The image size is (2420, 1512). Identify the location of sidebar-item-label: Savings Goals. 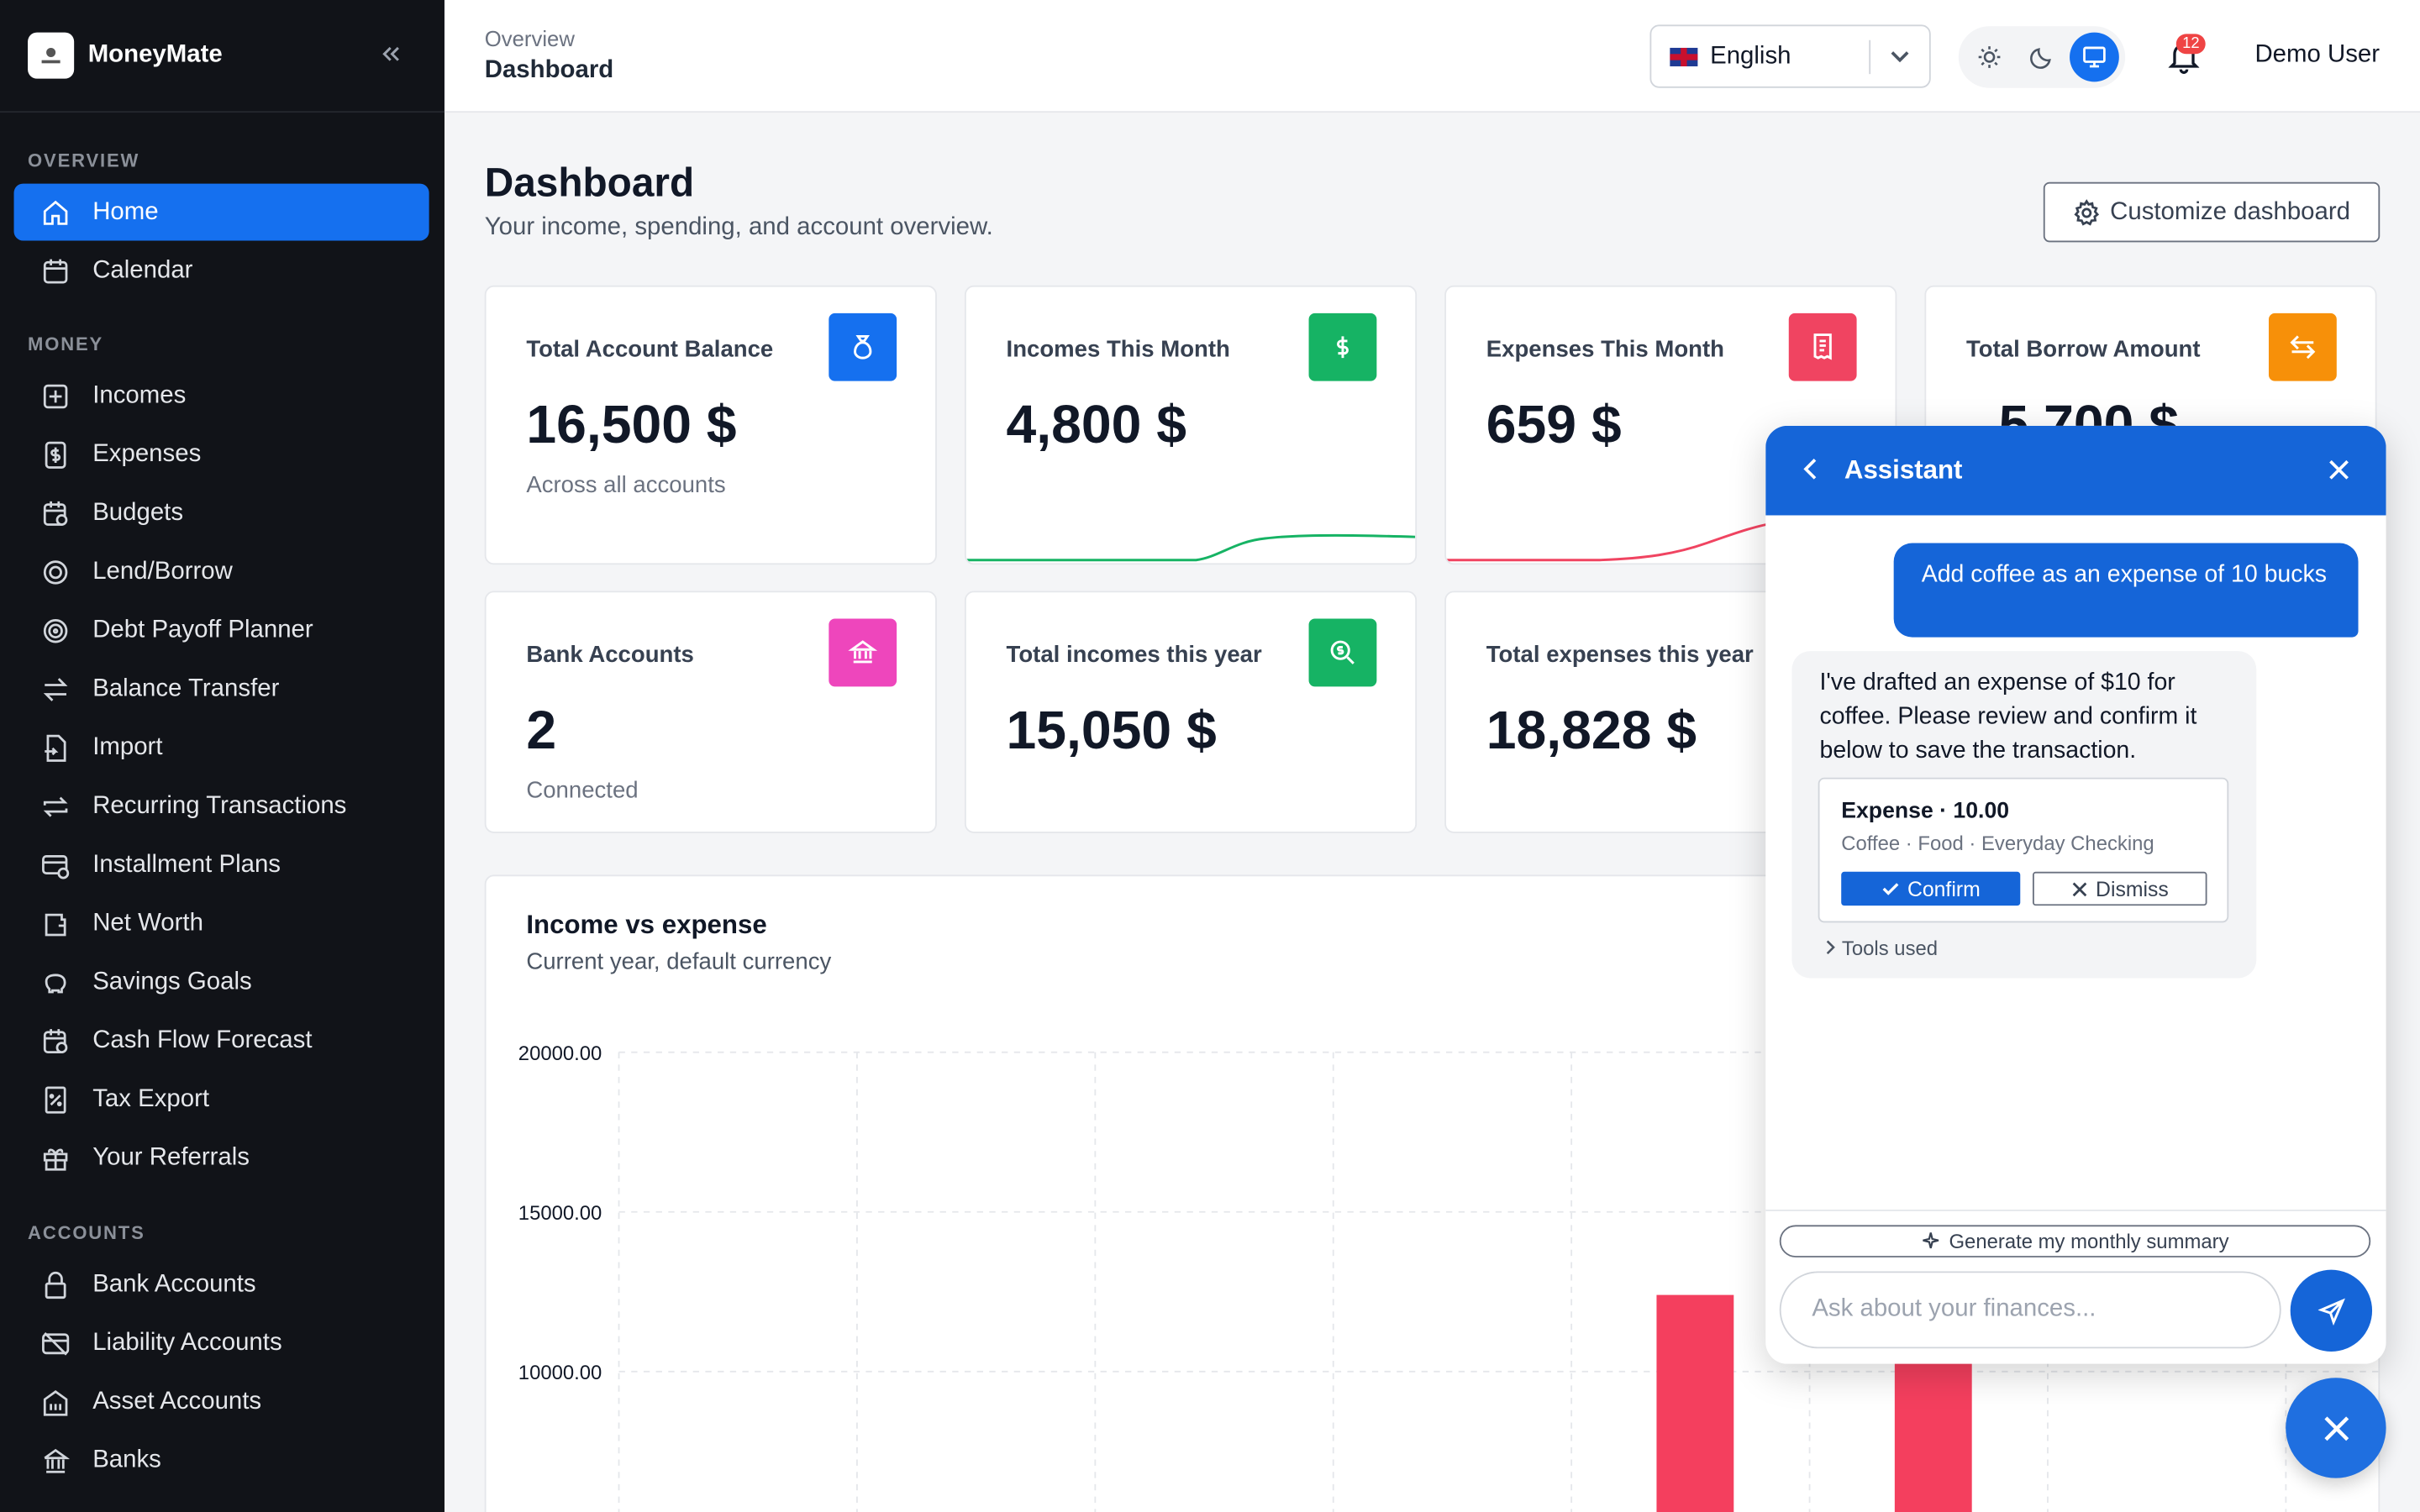
(172, 981).